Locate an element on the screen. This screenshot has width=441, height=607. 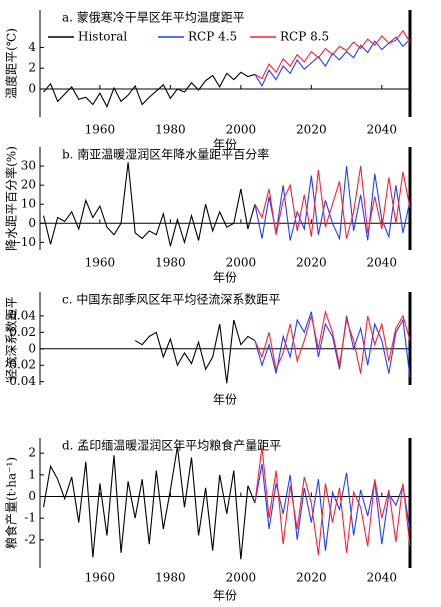
legend-label: RCP 4.5 is located at coordinates (212, 37).